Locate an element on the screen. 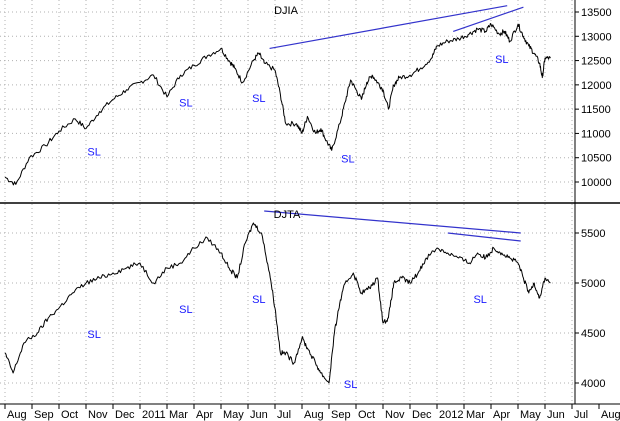 This screenshot has width=620, height=421. y-tick-label: 12000 is located at coordinates (596, 86).